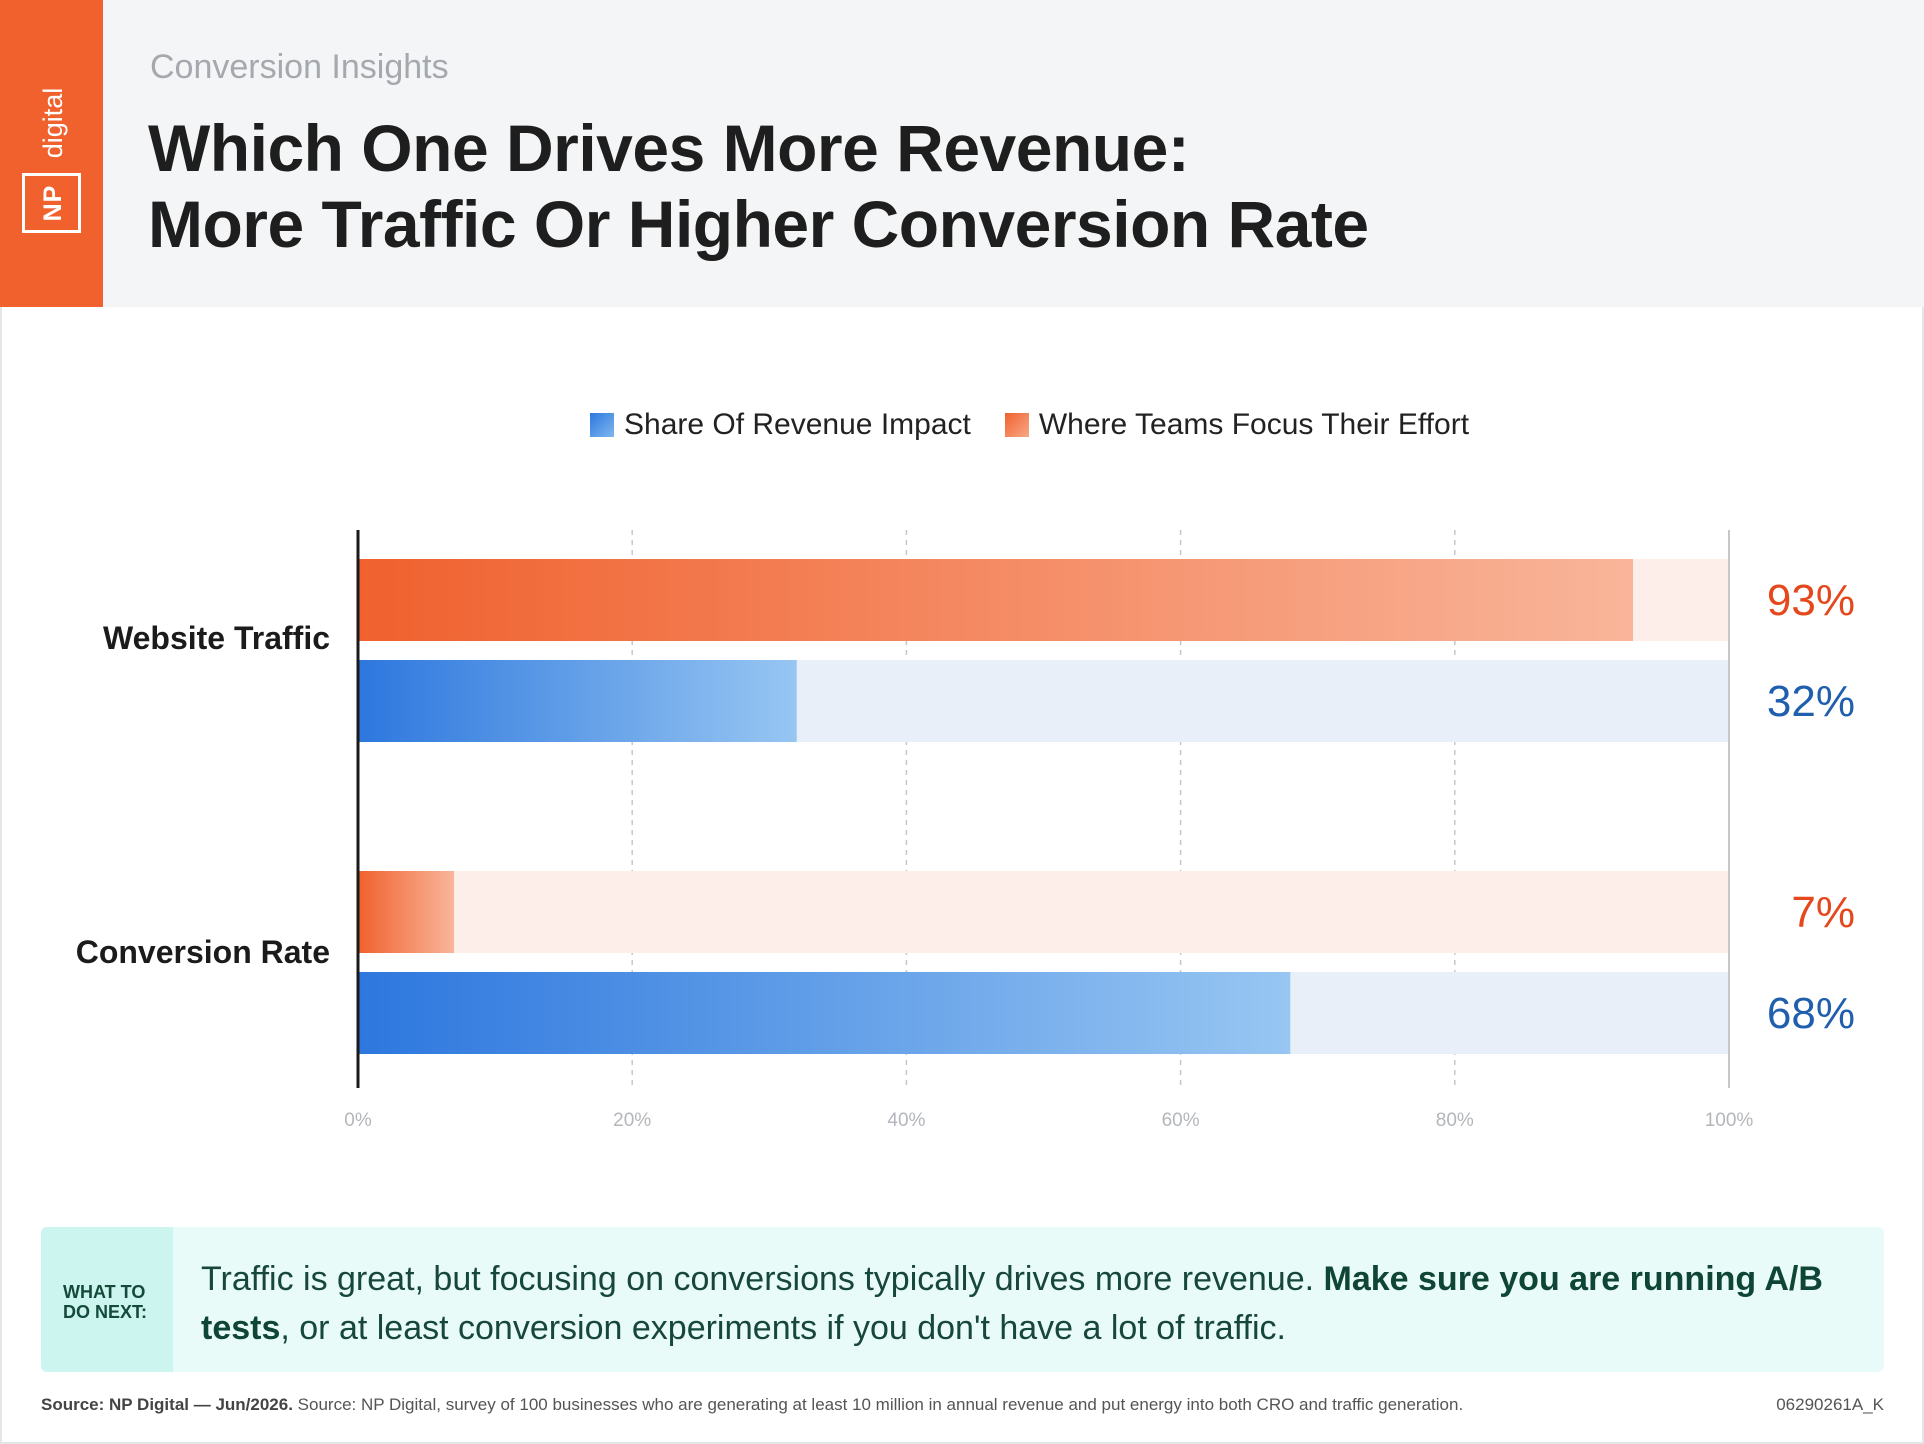  I want to click on title-line-1: Which One Drives More Revenue:, so click(669, 148).